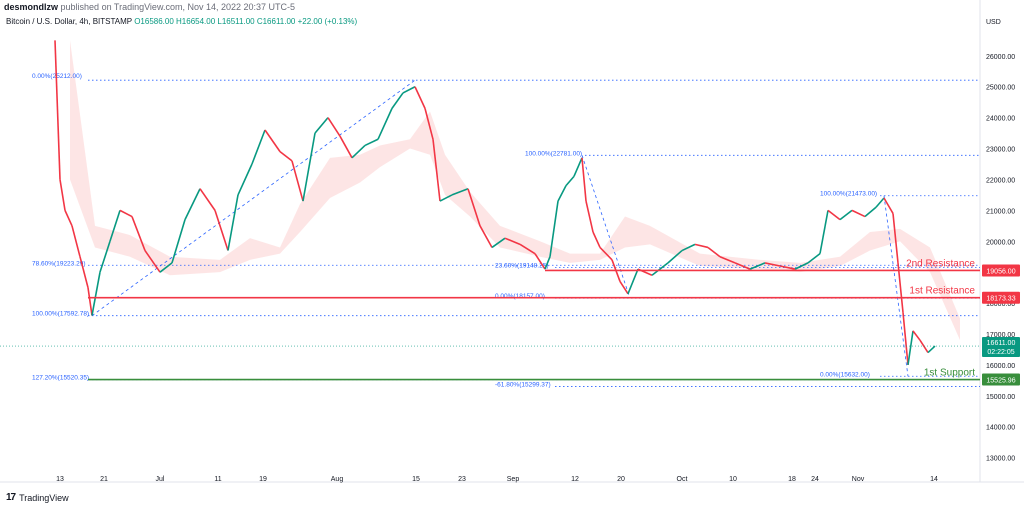  What do you see at coordinates (60, 314) in the screenshot?
I see `fib-level-label: 100.00%(17592.78)` at bounding box center [60, 314].